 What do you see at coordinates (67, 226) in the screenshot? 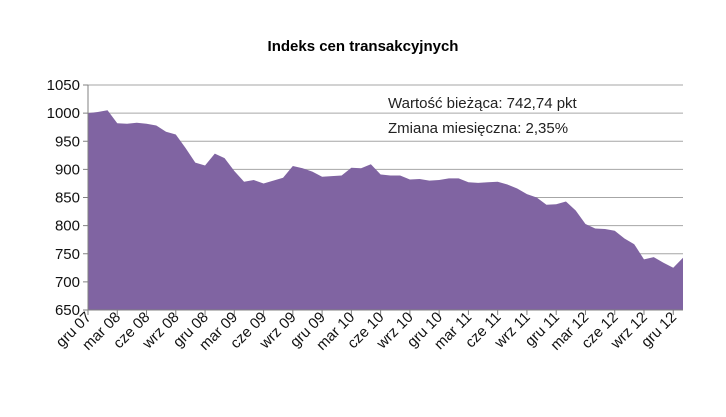
I see `y-tick-label: 800` at bounding box center [67, 226].